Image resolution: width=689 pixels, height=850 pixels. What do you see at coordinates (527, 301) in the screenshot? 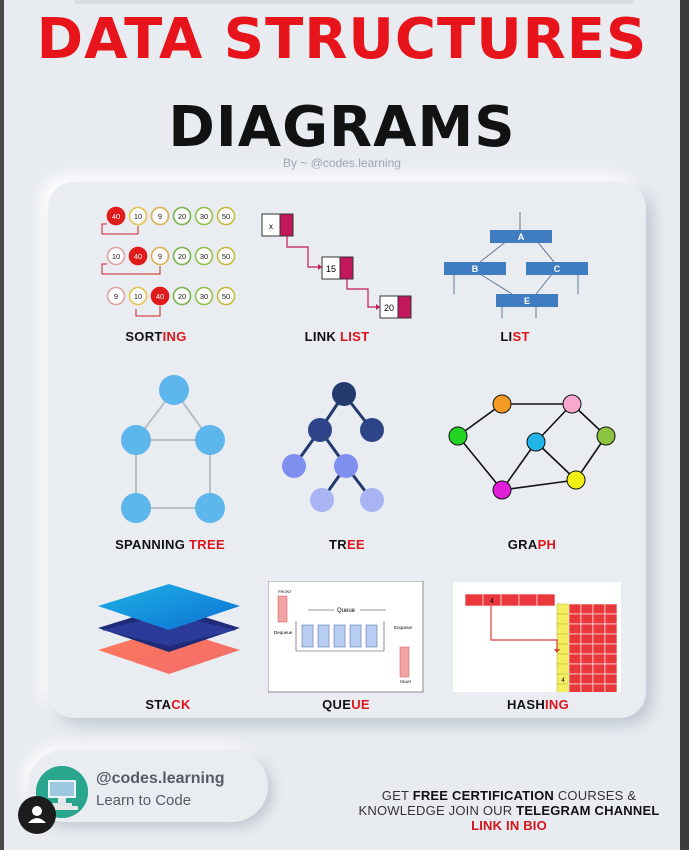
I see `list-node-e-label: E` at bounding box center [527, 301].